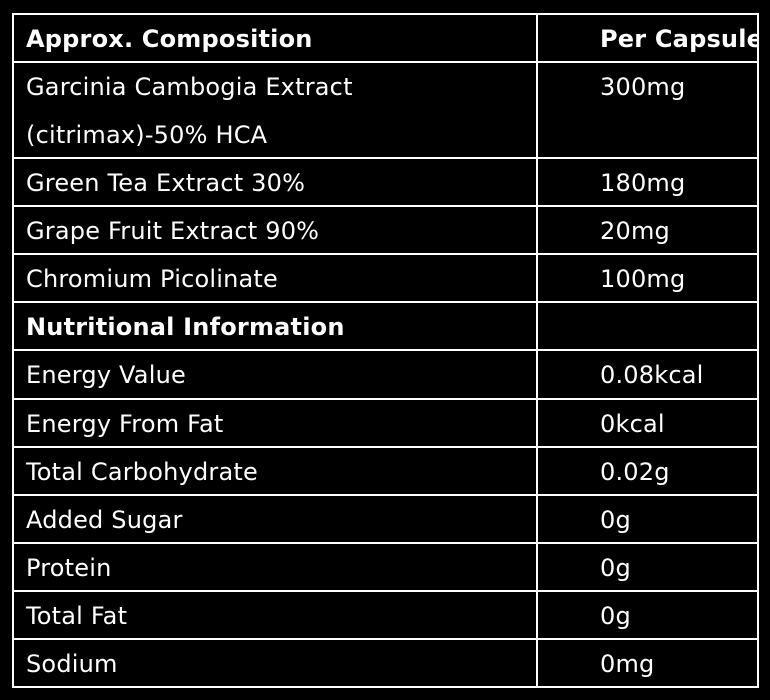  I want to click on nutrient-name: Total Carbohydrate, so click(276, 472).